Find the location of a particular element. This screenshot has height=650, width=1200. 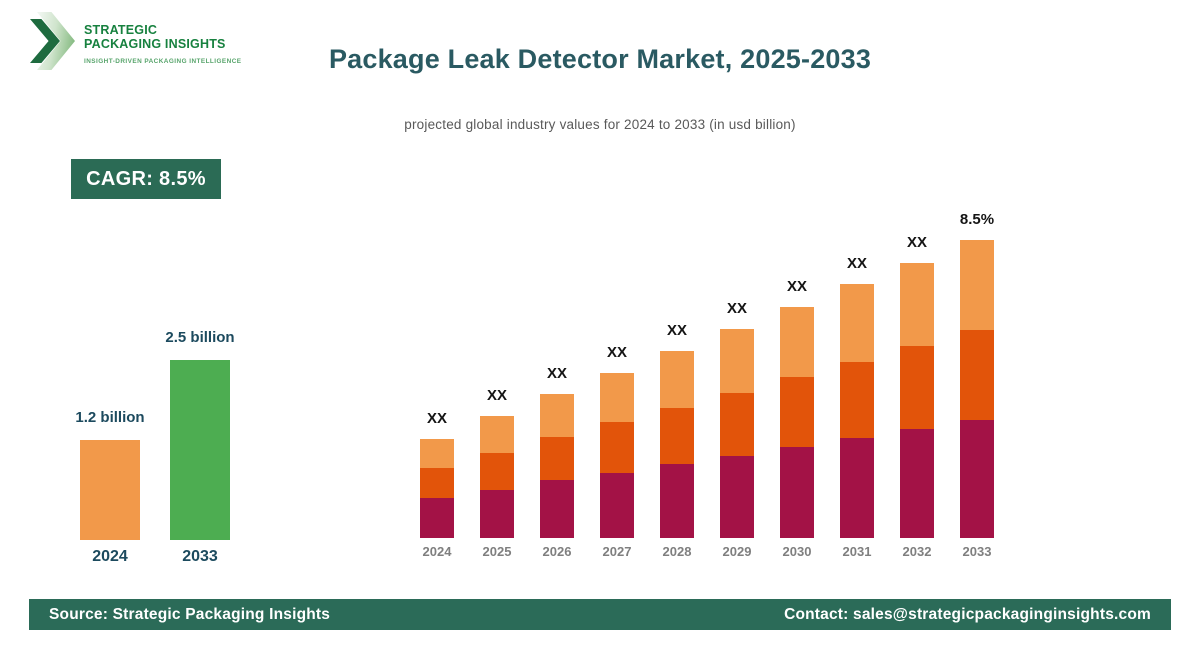

brand-name-line1: STRATEGIC is located at coordinates (121, 30).